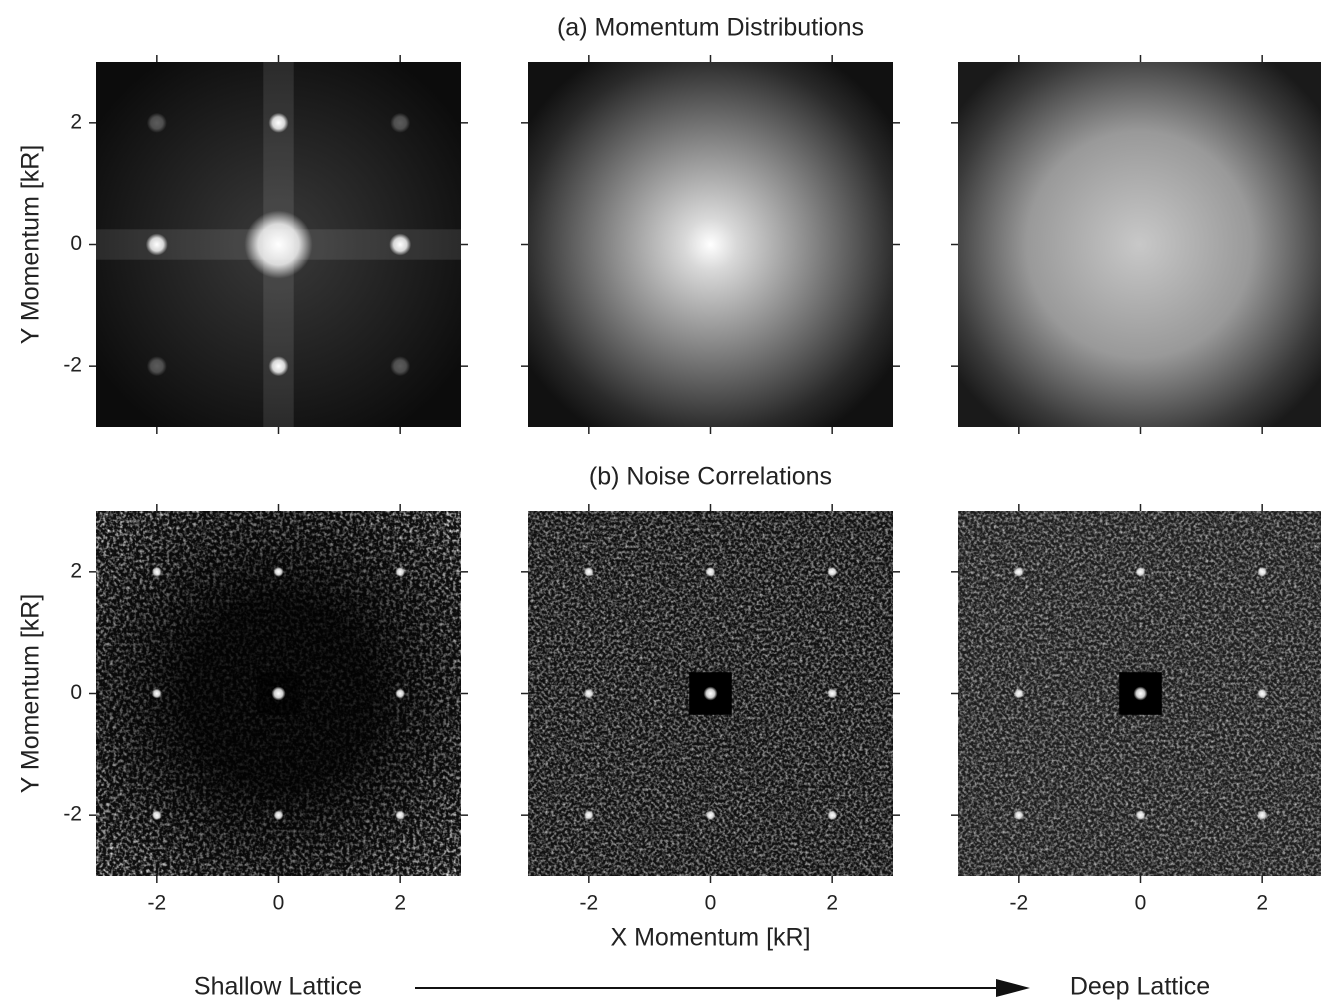 This screenshot has height=1007, width=1321. What do you see at coordinates (710, 28) in the screenshot?
I see `panel-title: (a) Momentum Distributions` at bounding box center [710, 28].